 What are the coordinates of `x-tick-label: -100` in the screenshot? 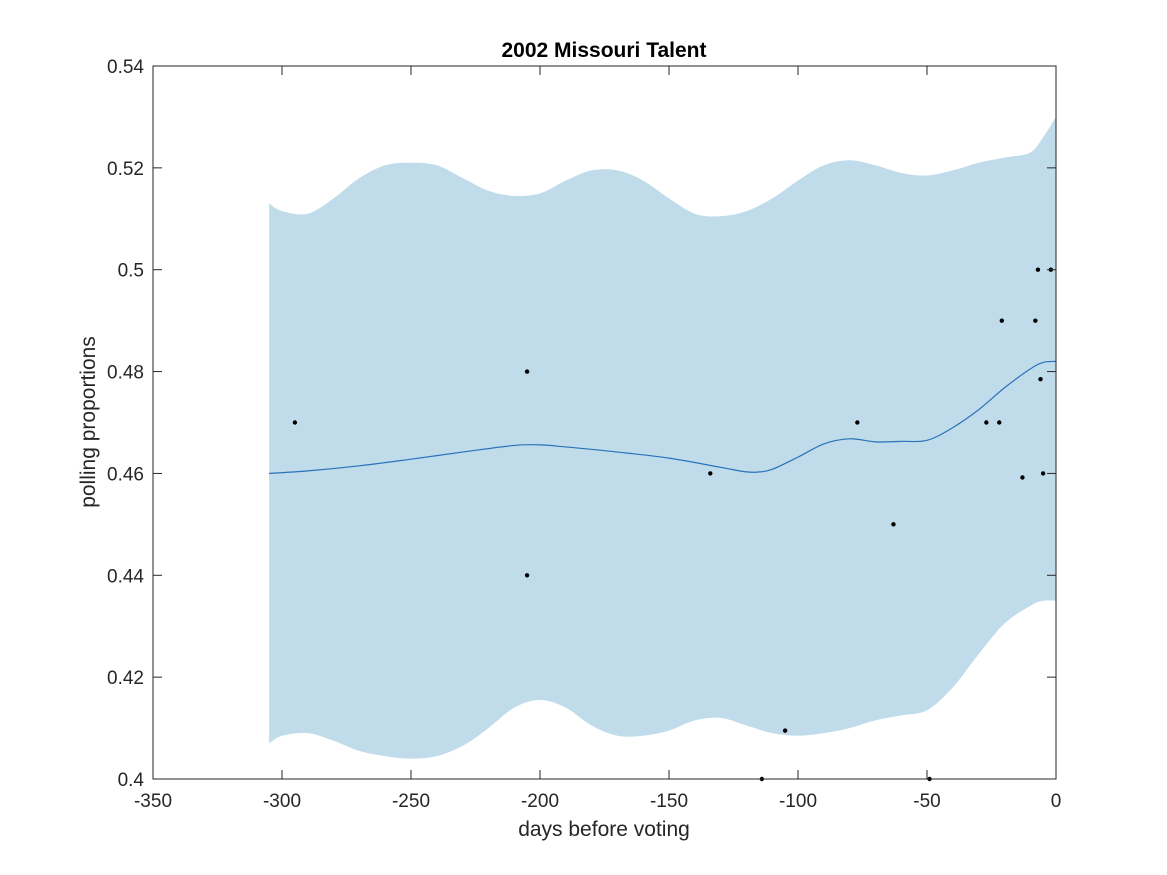 It's located at (798, 801).